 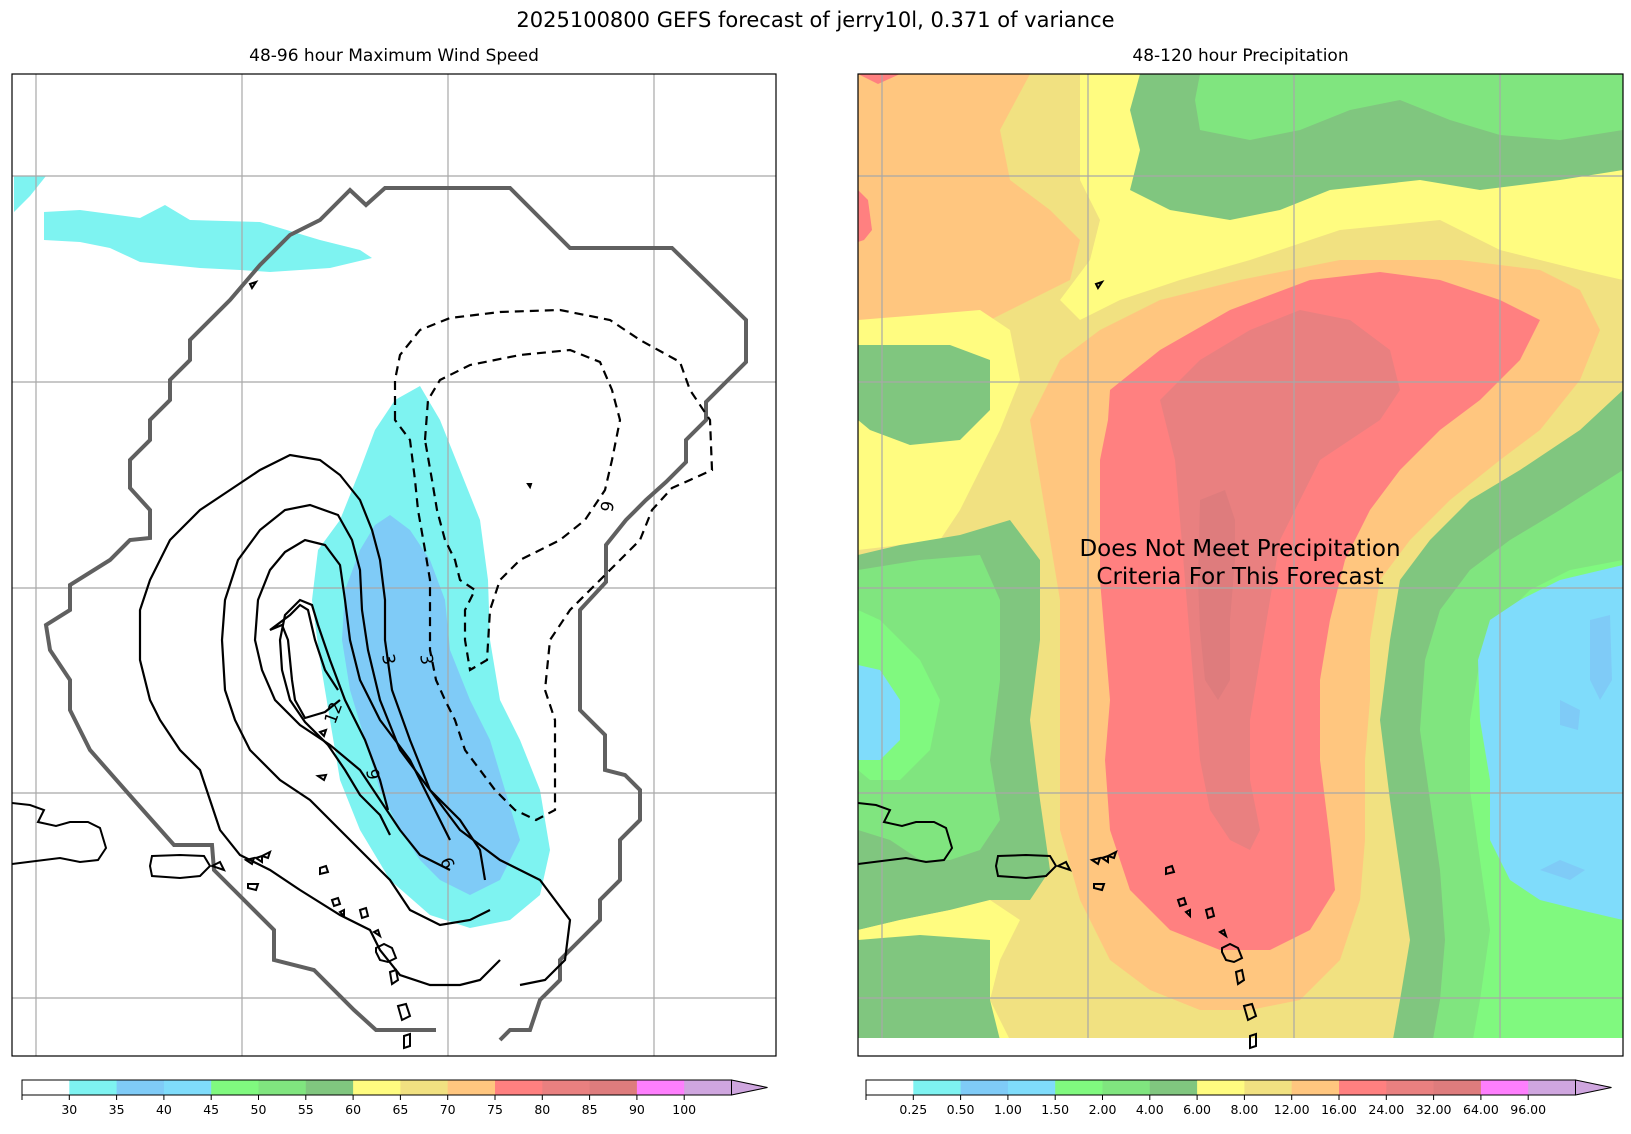 I want to click on precip-colorbar-tick-label: 64.00, so click(x=1481, y=1109).